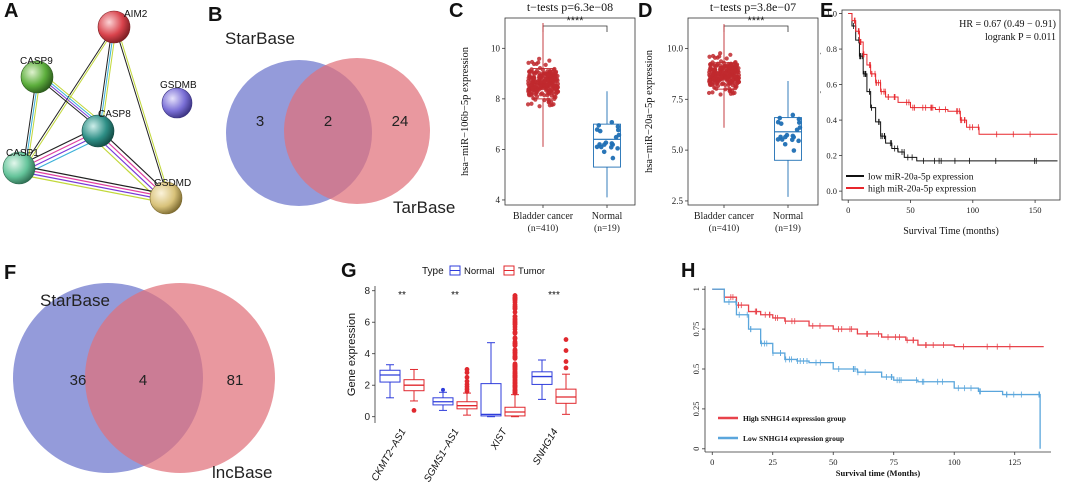 Image resolution: width=1065 pixels, height=487 pixels. I want to click on venn-b-right-circle, so click(357, 131).